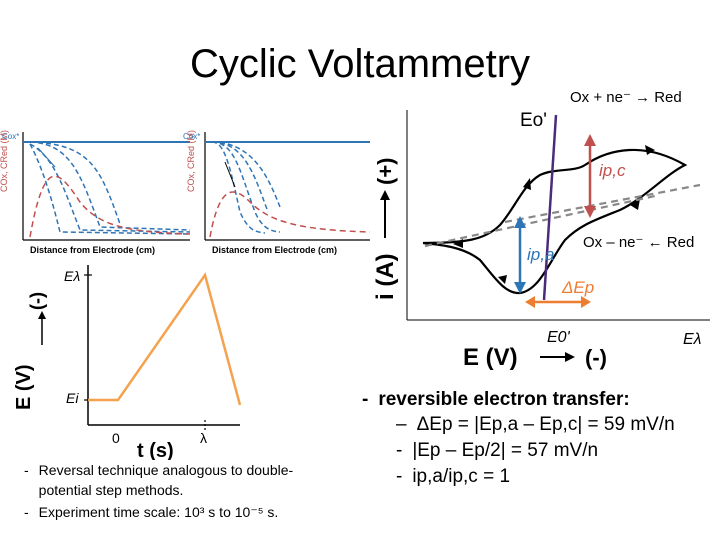 This screenshot has width=720, height=540. What do you see at coordinates (550, 207) in the screenshot?
I see `cv-e0-line` at bounding box center [550, 207].